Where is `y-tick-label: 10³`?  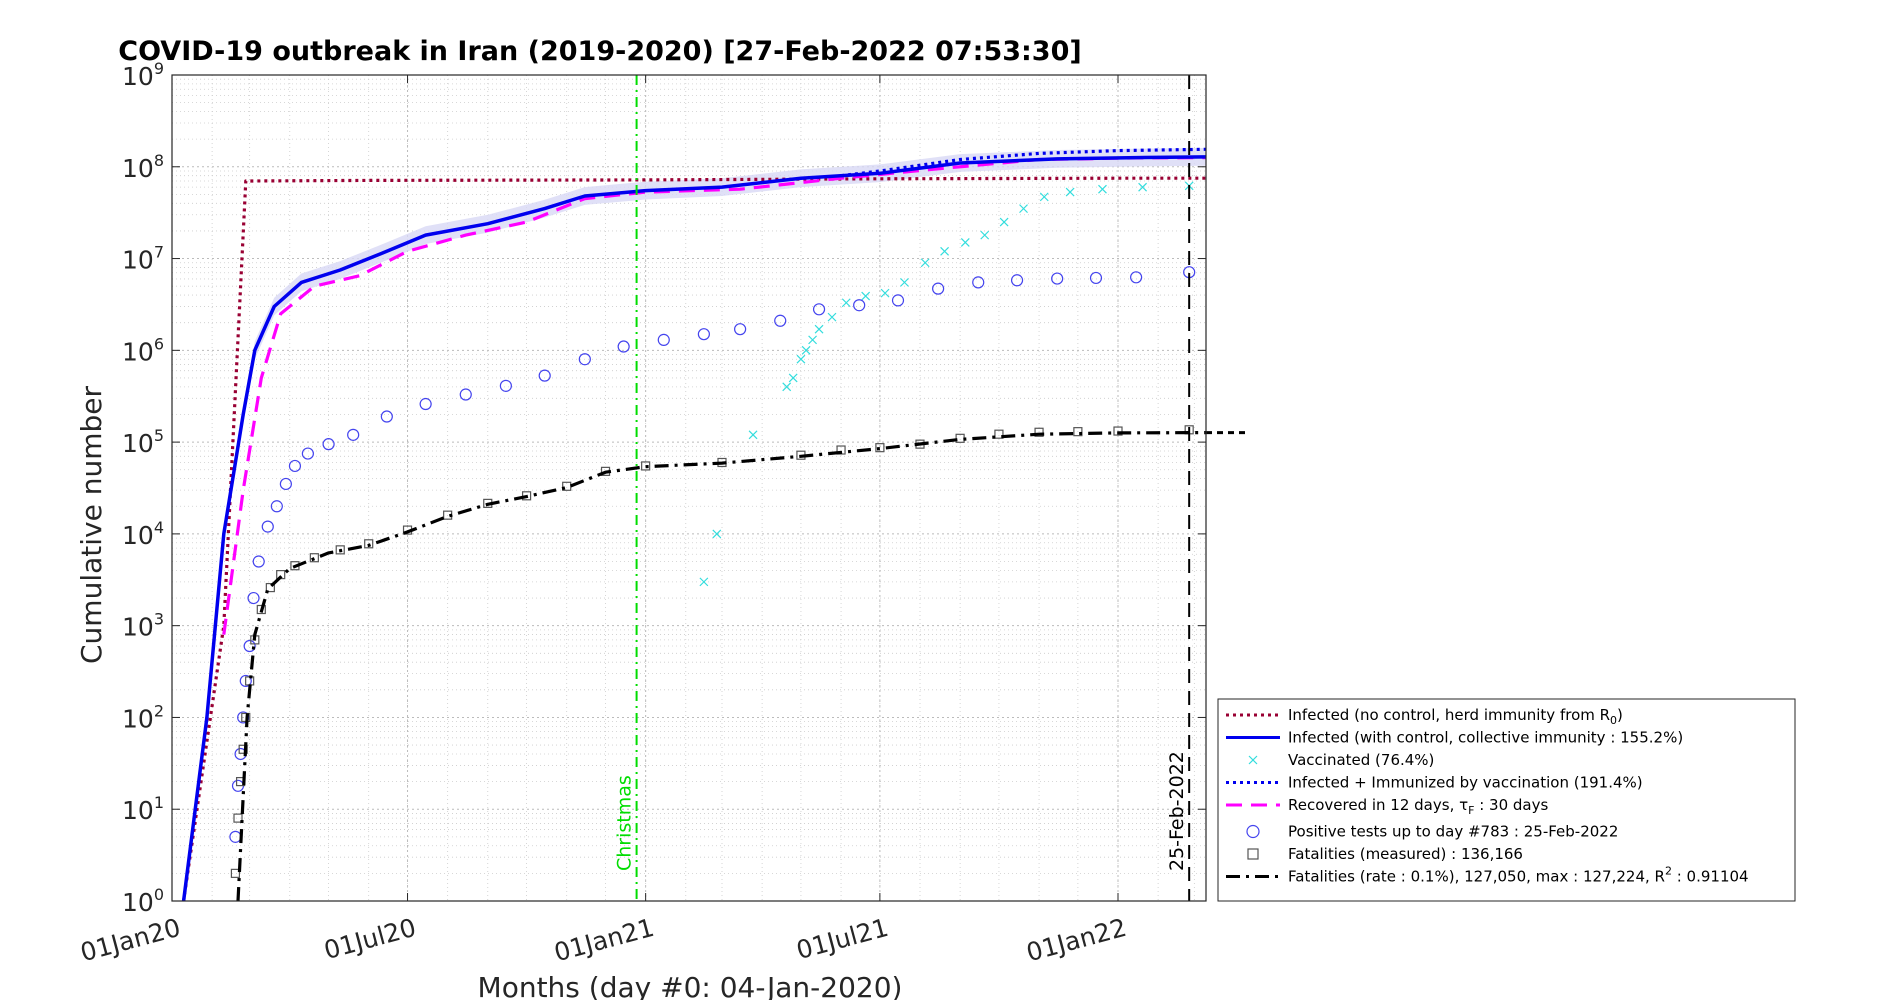
y-tick-label: 10³ is located at coordinates (143, 626).